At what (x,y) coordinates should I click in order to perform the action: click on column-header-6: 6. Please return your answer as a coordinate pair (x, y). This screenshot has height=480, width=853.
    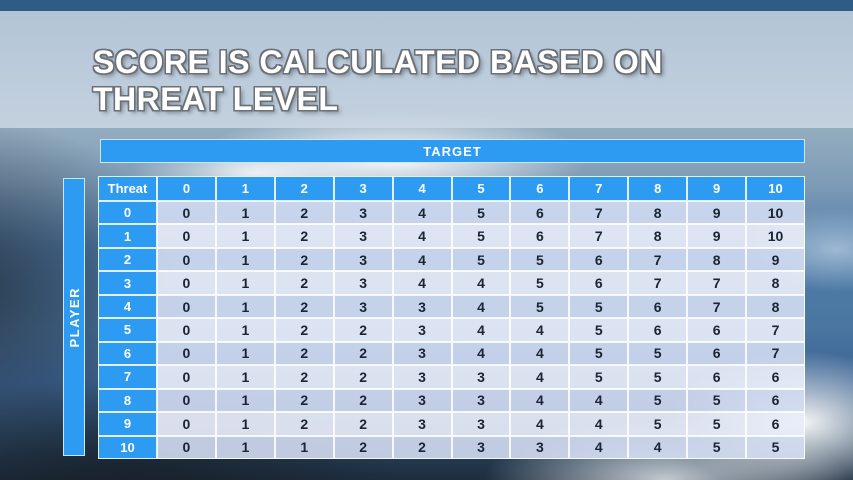
    Looking at the image, I should click on (540, 188).